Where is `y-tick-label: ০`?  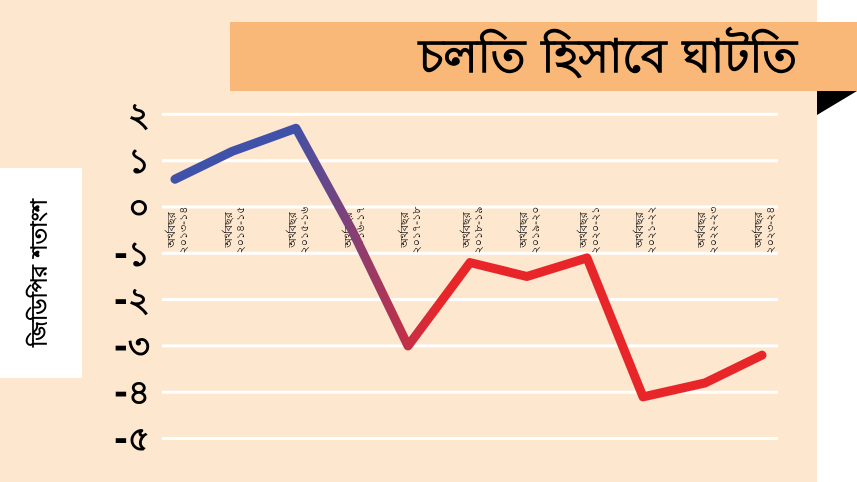
y-tick-label: ০ is located at coordinates (139, 208).